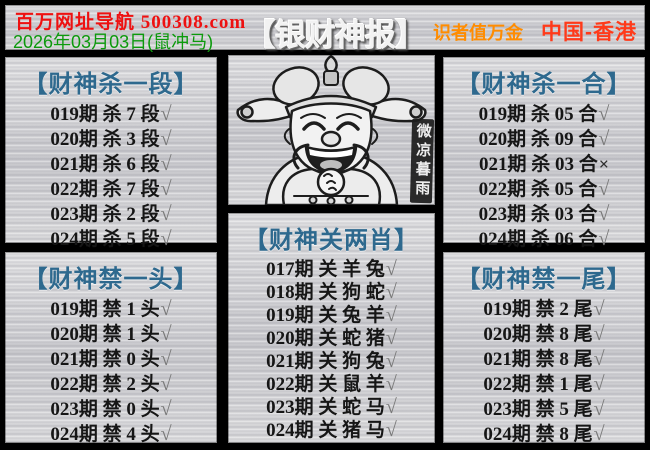  I want to click on row-text: 022期 关 鼠 羊, so click(325, 384).